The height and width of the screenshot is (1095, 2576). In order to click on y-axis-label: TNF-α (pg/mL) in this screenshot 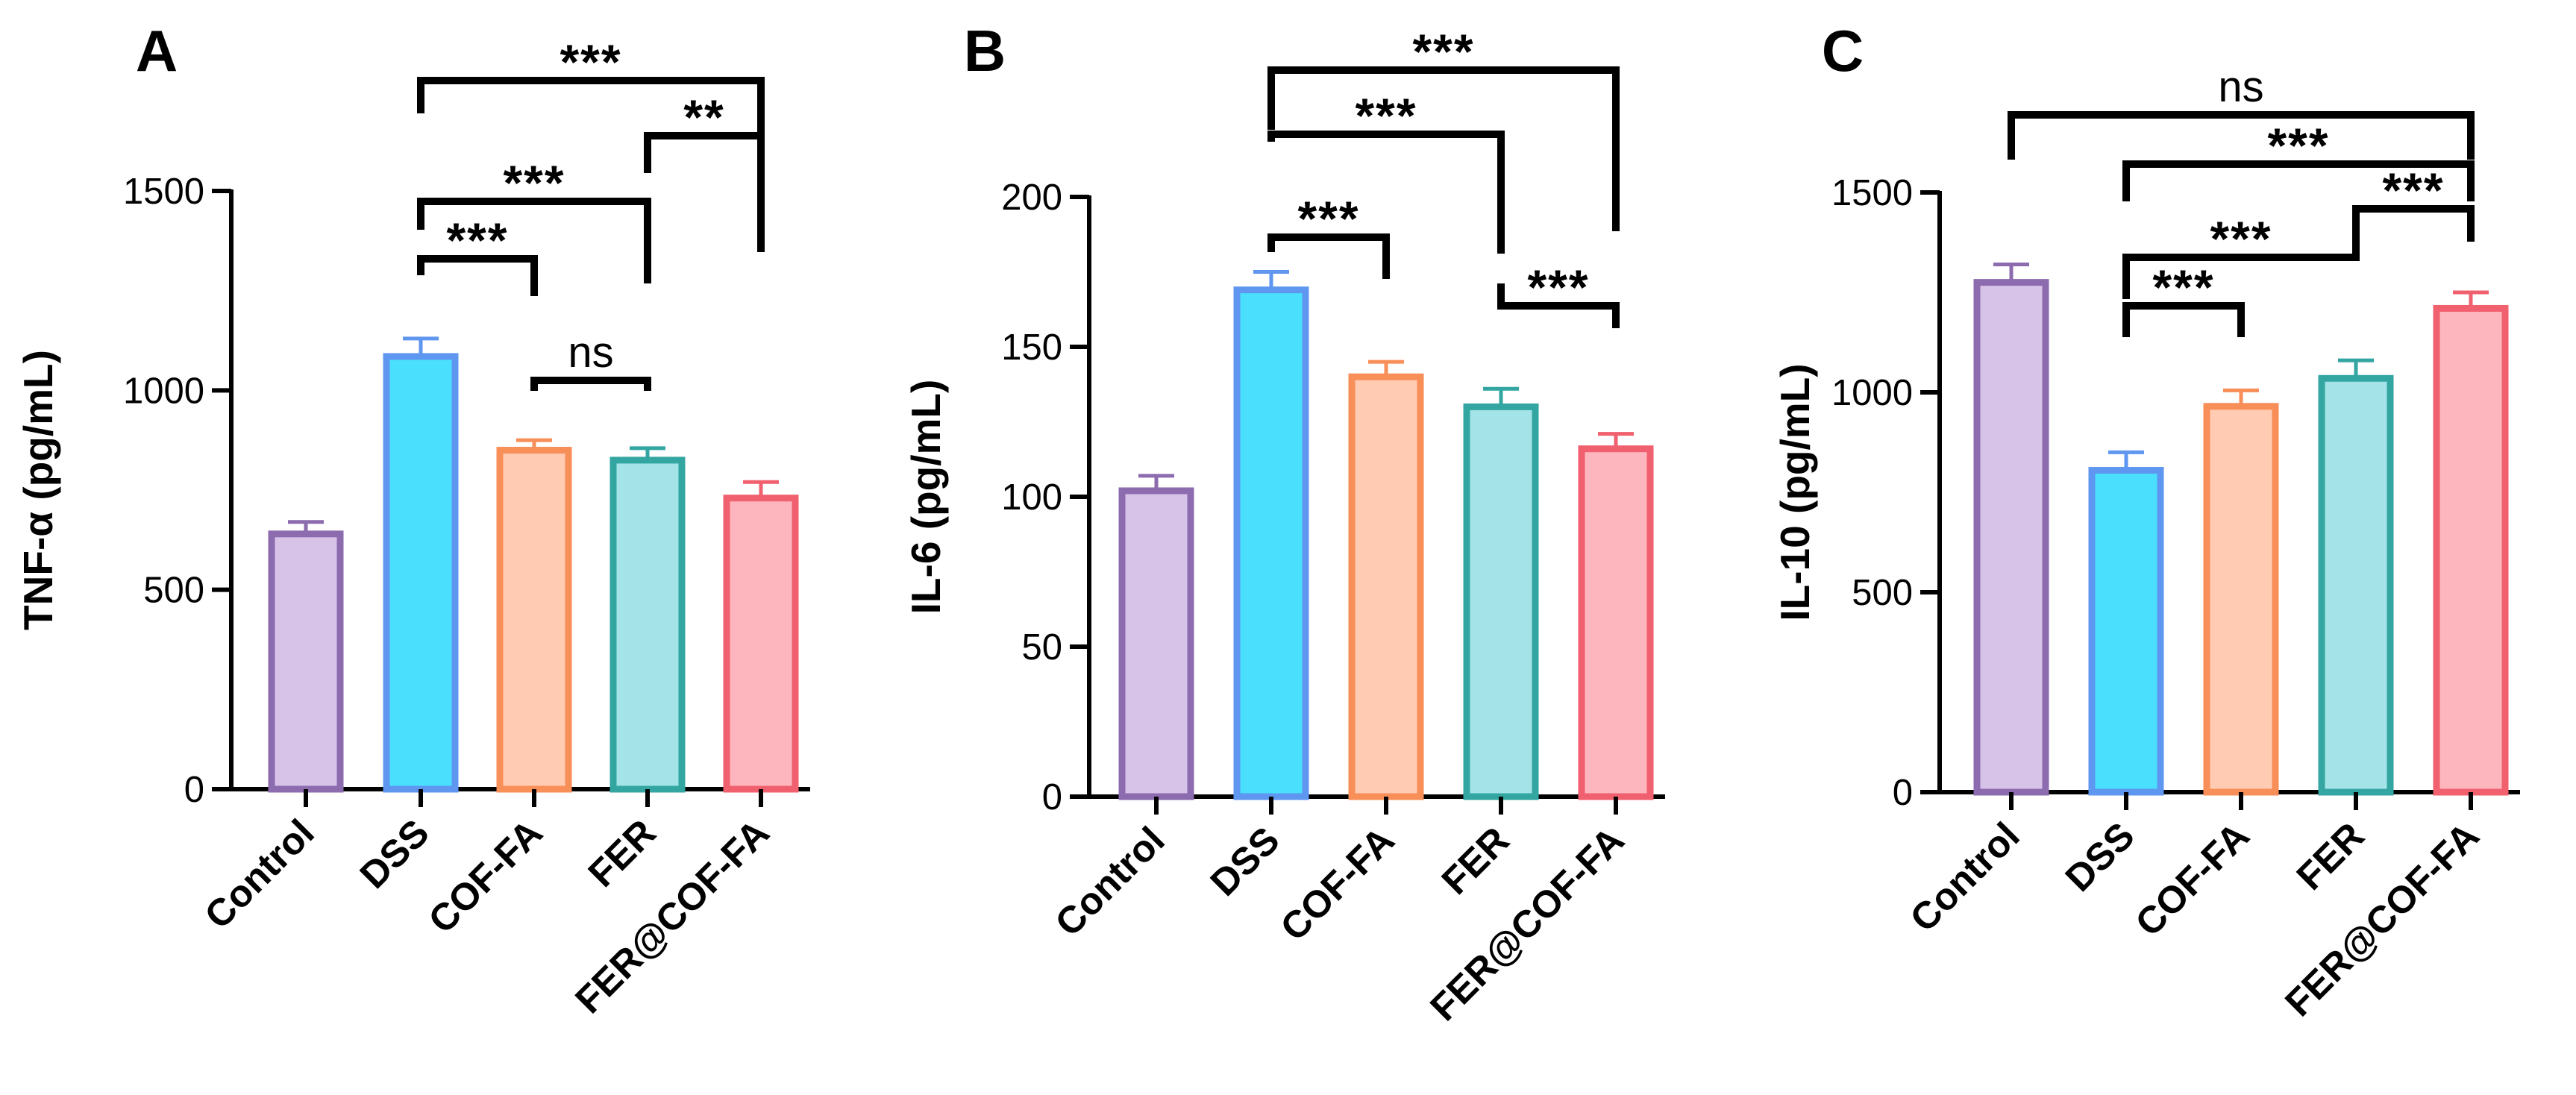, I will do `click(38, 490)`.